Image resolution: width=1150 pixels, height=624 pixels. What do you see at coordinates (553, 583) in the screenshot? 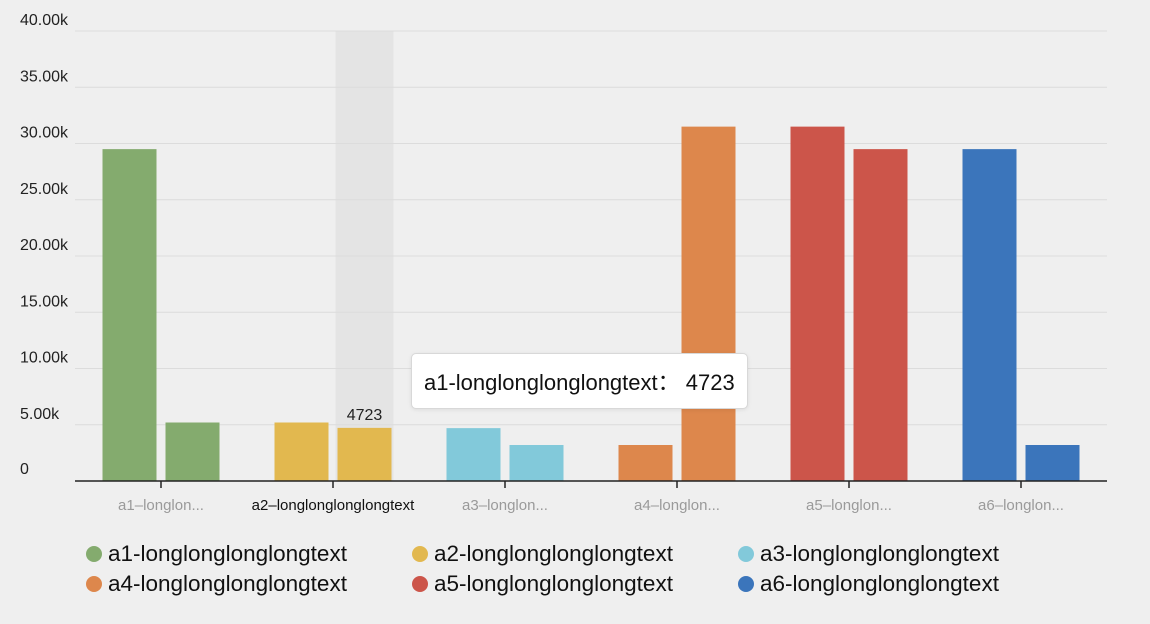
I see `legend-label: a5-longlonglonglongtext` at bounding box center [553, 583].